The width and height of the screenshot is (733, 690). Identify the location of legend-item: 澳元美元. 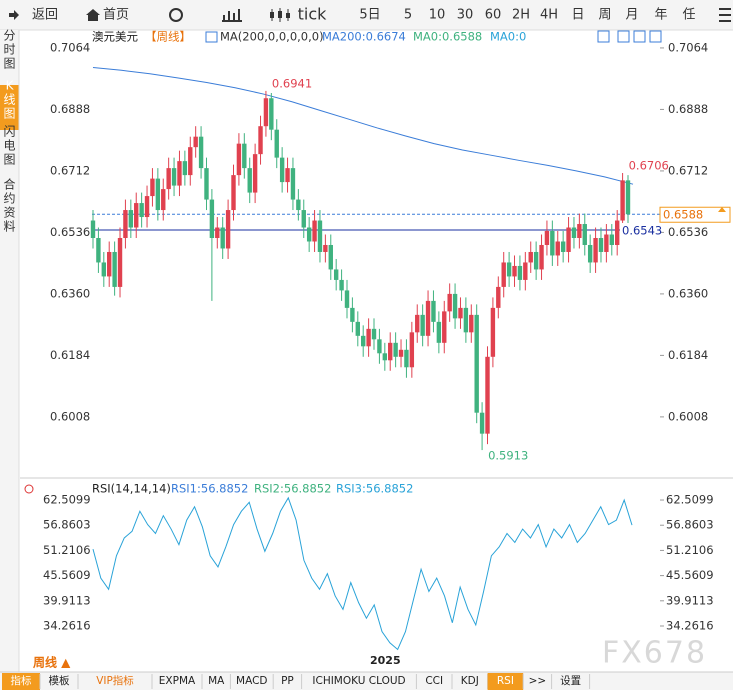
(115, 37).